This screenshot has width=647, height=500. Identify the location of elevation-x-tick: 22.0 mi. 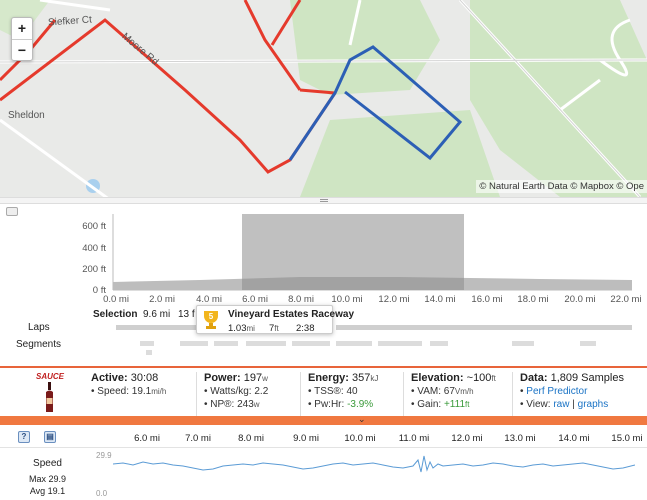
(626, 299).